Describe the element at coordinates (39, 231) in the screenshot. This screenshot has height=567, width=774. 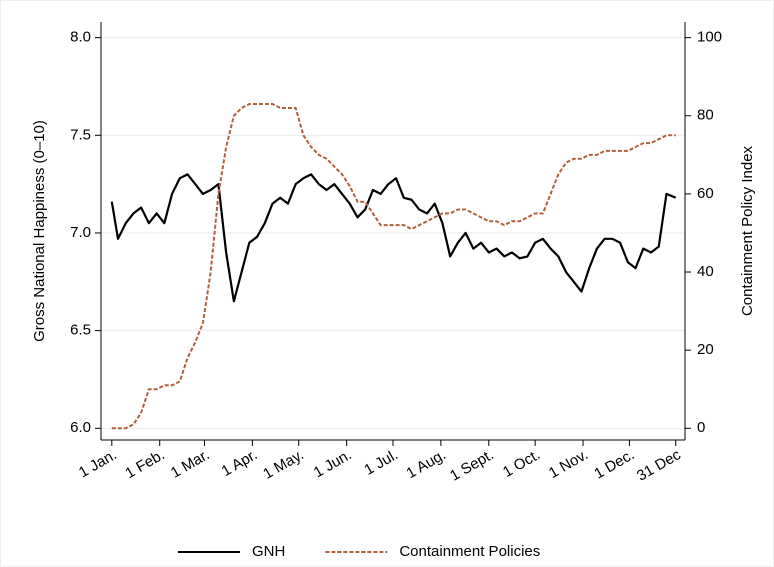
I see `y-axis-label: Gross National Happiness (0–10)` at that location.